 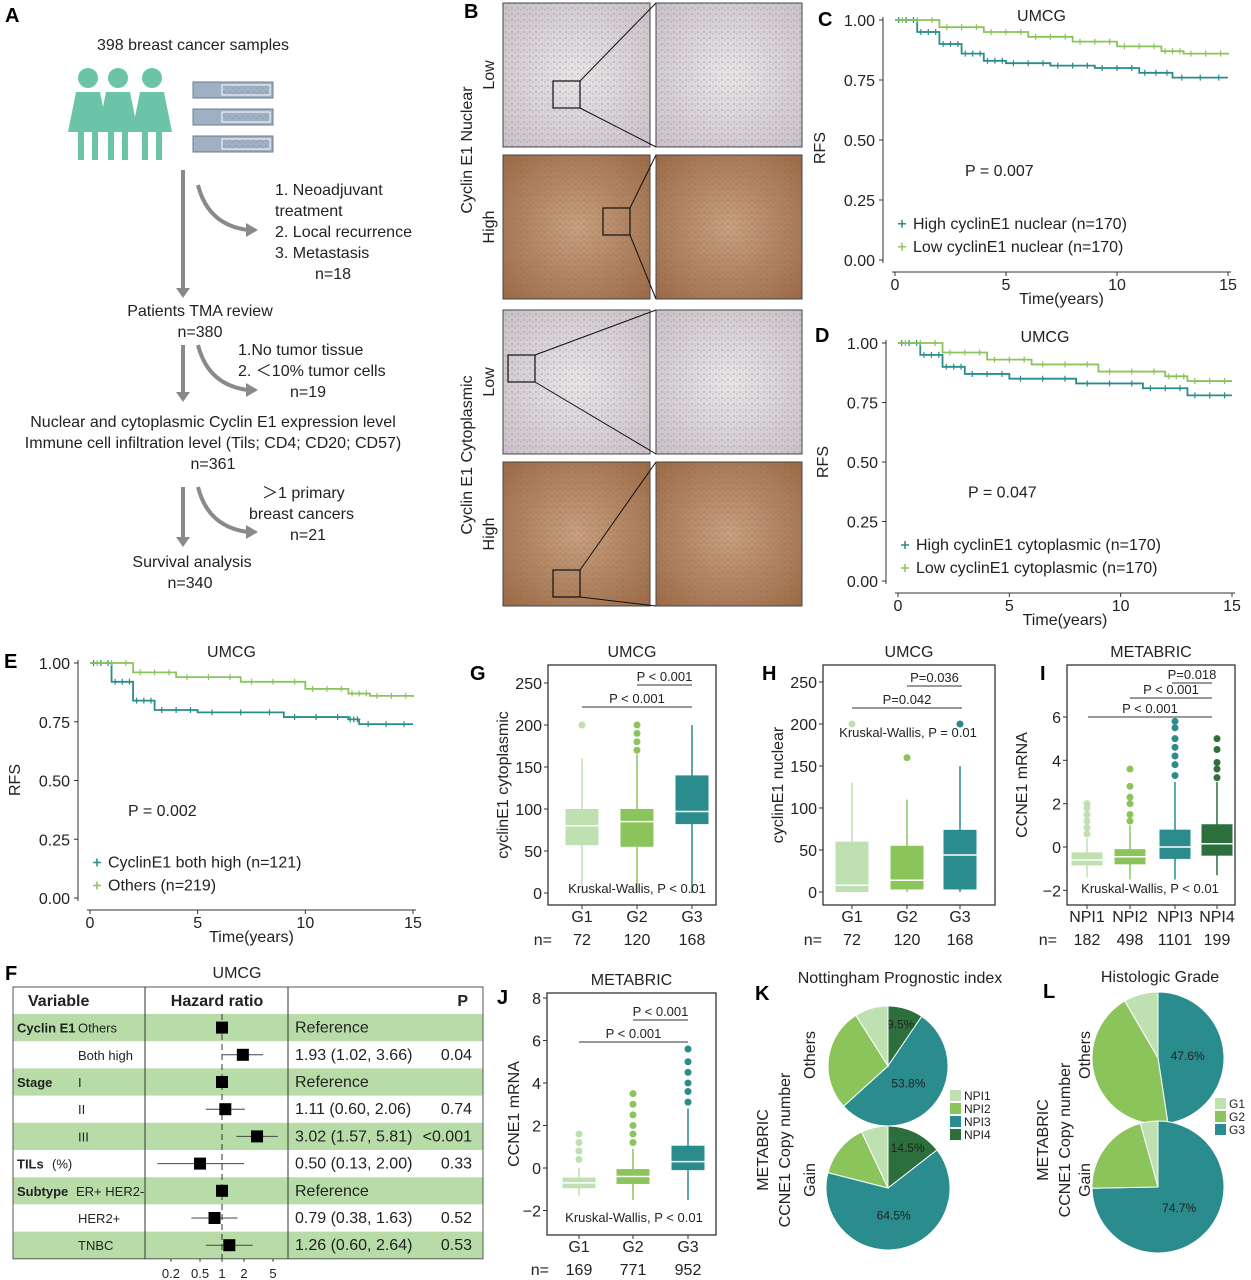 What do you see at coordinates (1087, 940) in the screenshot?
I see `sample-size: 182` at bounding box center [1087, 940].